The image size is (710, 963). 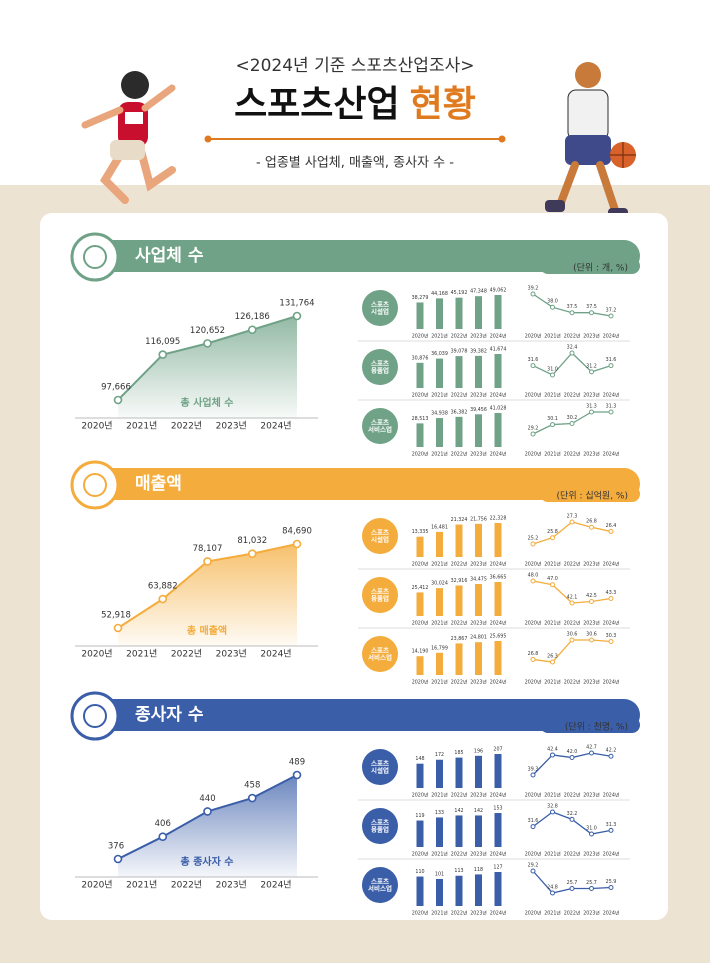 What do you see at coordinates (163, 824) in the screenshot?
I see `value-label: 406` at bounding box center [163, 824].